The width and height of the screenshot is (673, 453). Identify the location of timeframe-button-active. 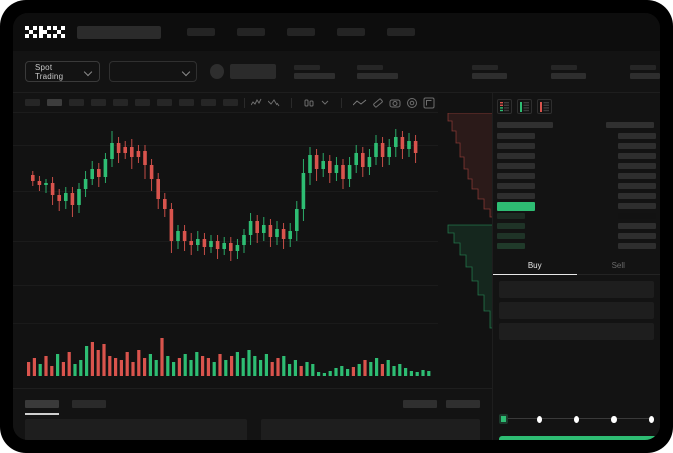
(54, 102).